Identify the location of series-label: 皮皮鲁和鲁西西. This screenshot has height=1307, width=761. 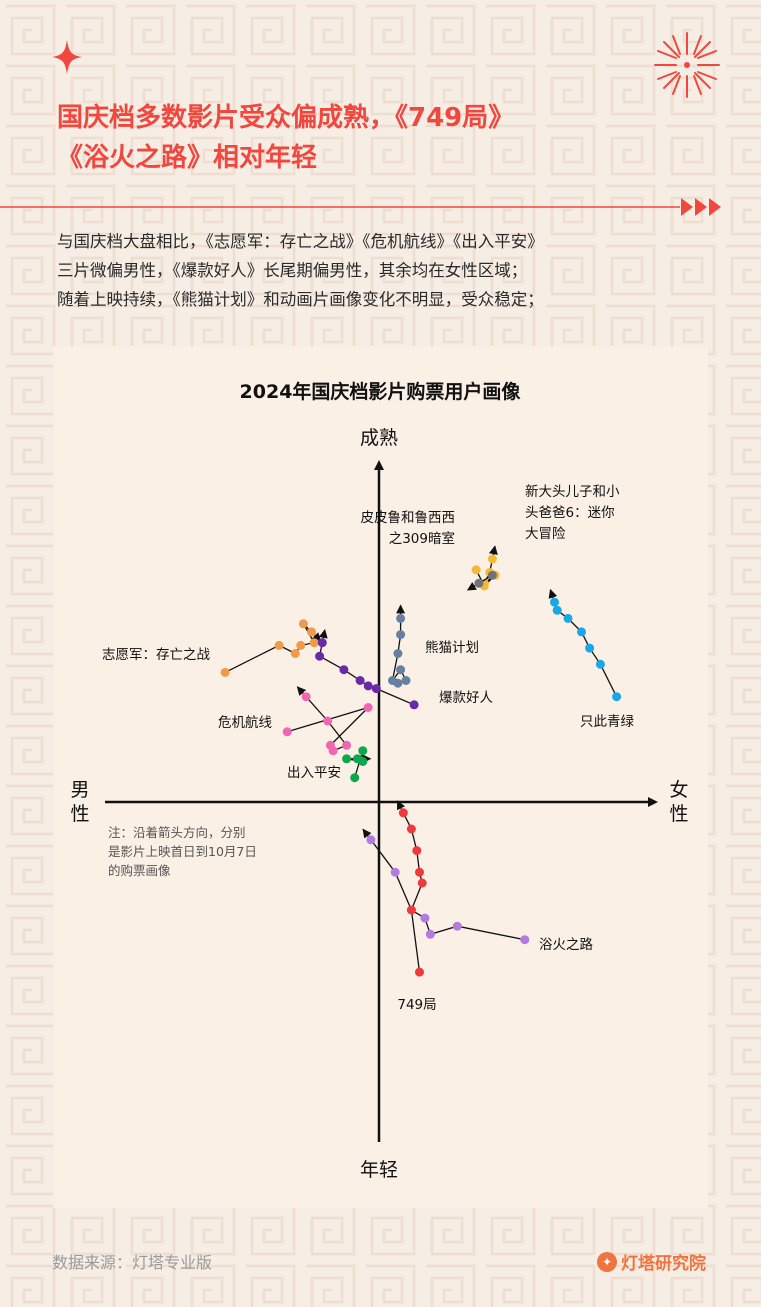
(408, 518).